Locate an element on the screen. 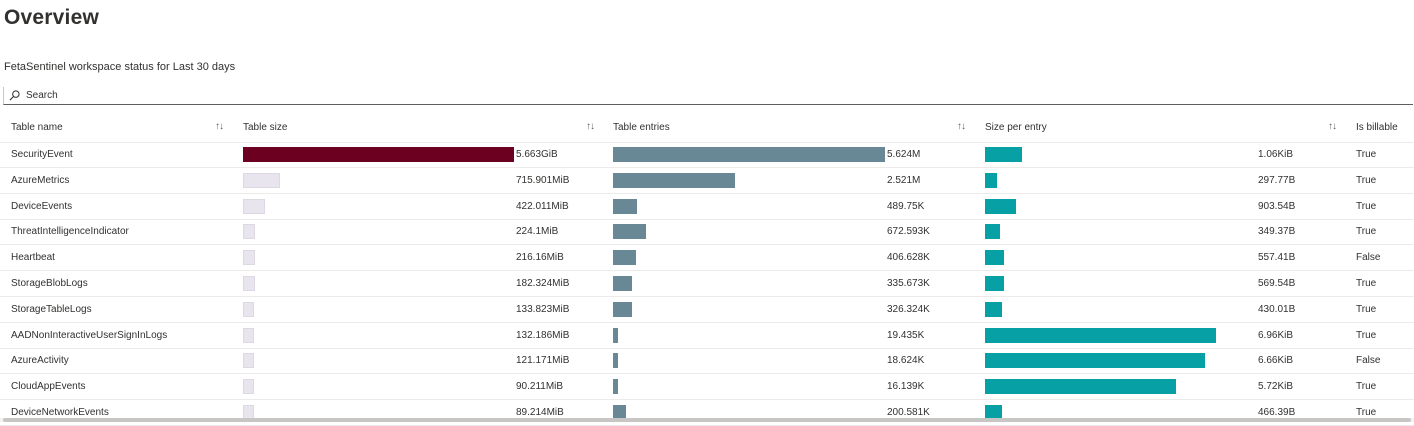  horizontal-scrollbar is located at coordinates (707, 420).